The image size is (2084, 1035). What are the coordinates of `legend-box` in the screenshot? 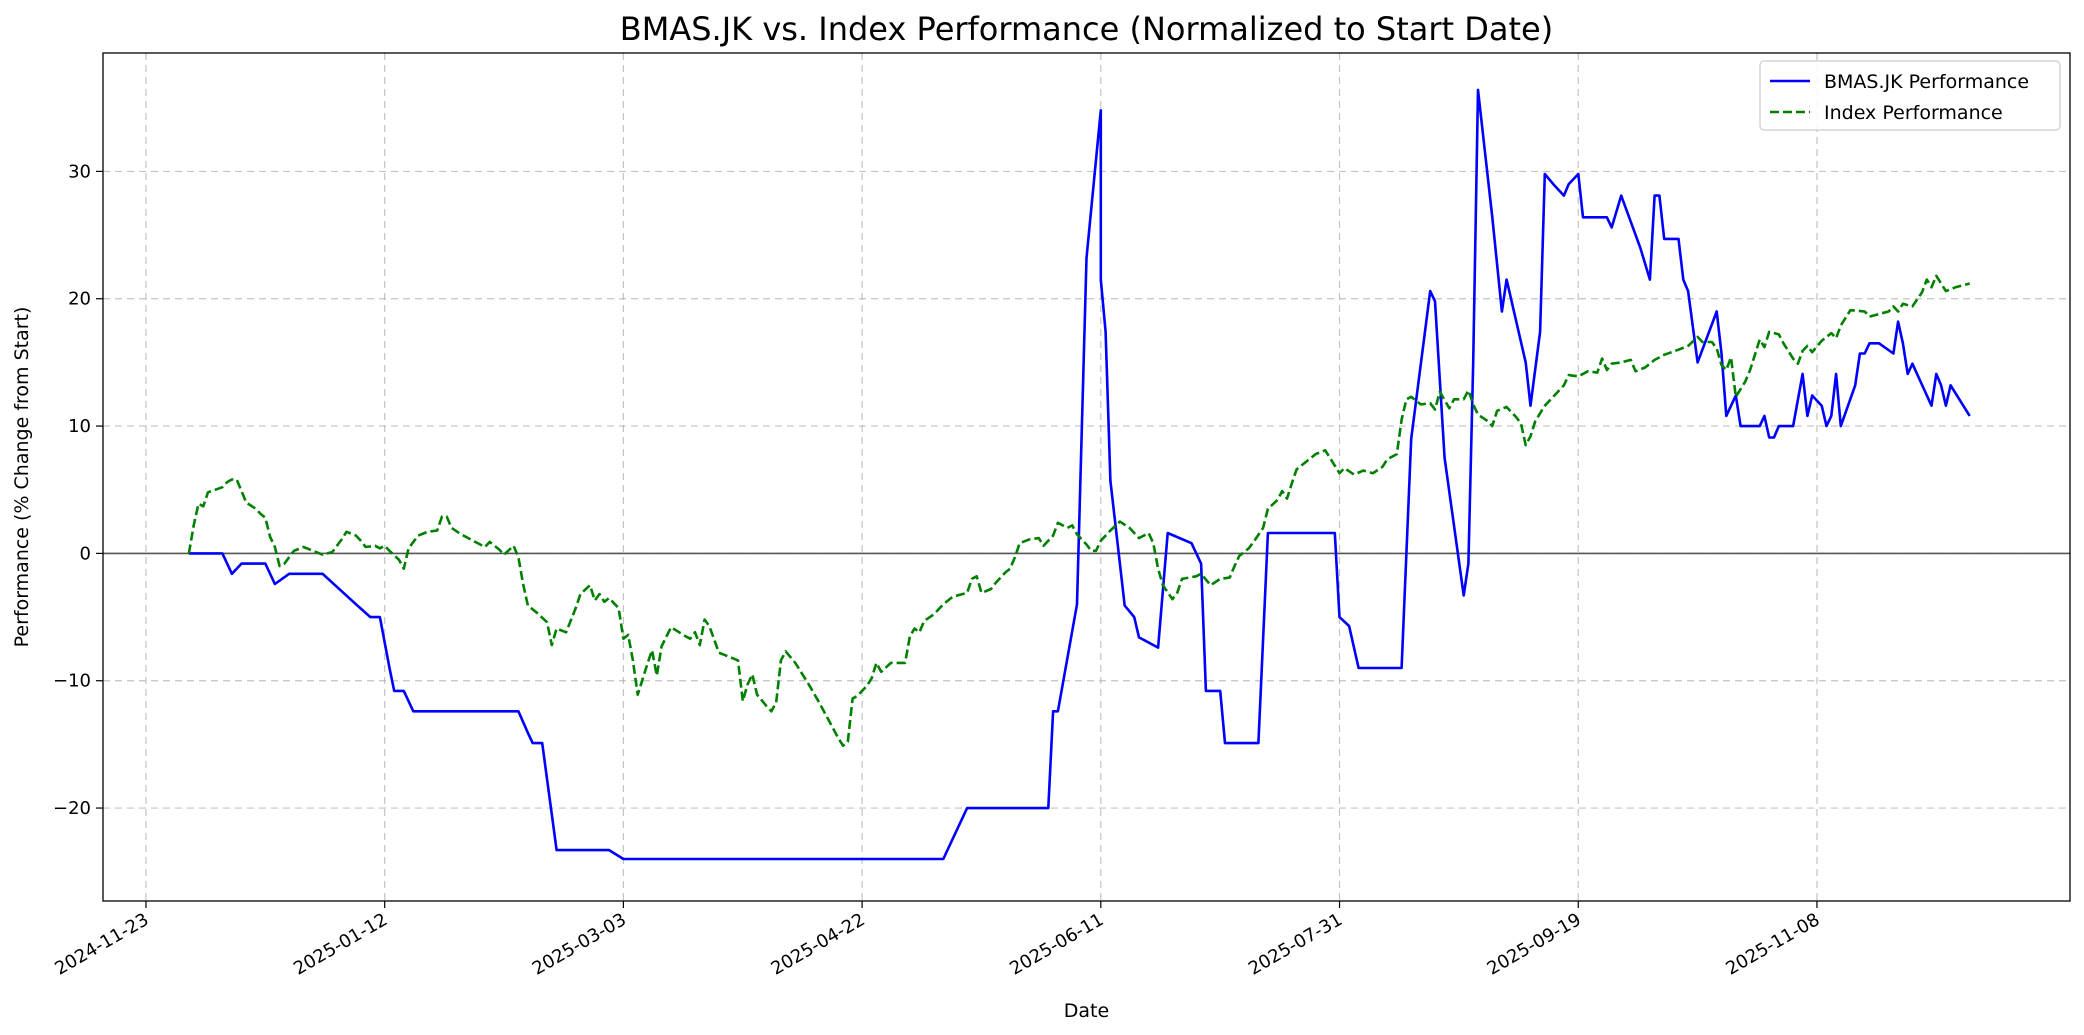 It's located at (1910, 95).